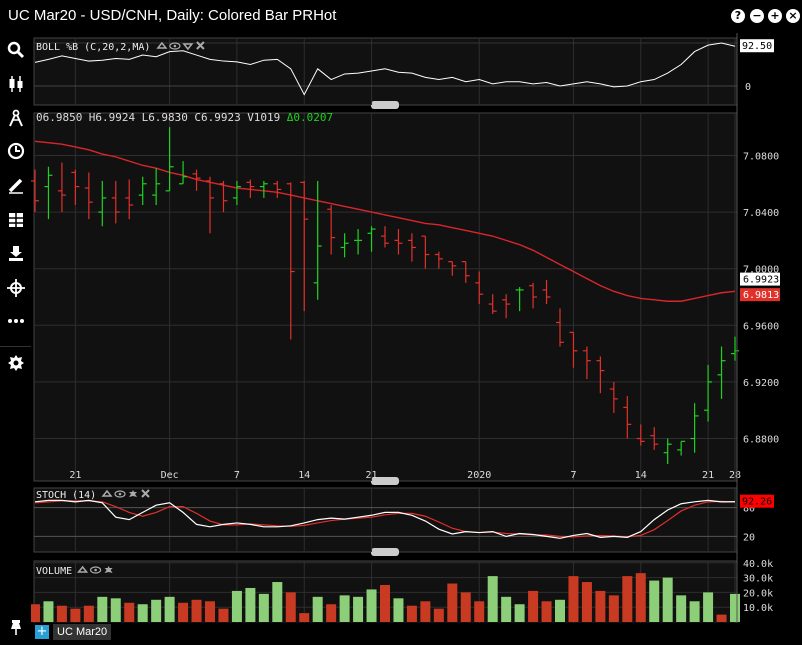 This screenshot has height=645, width=802. I want to click on volume-tick-label: 40.0k, so click(758, 564).